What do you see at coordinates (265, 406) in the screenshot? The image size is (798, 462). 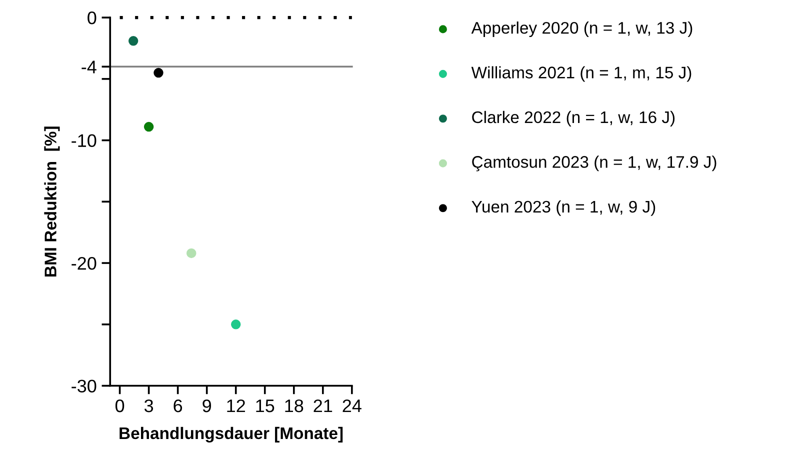 I see `x-tick-label: 15` at bounding box center [265, 406].